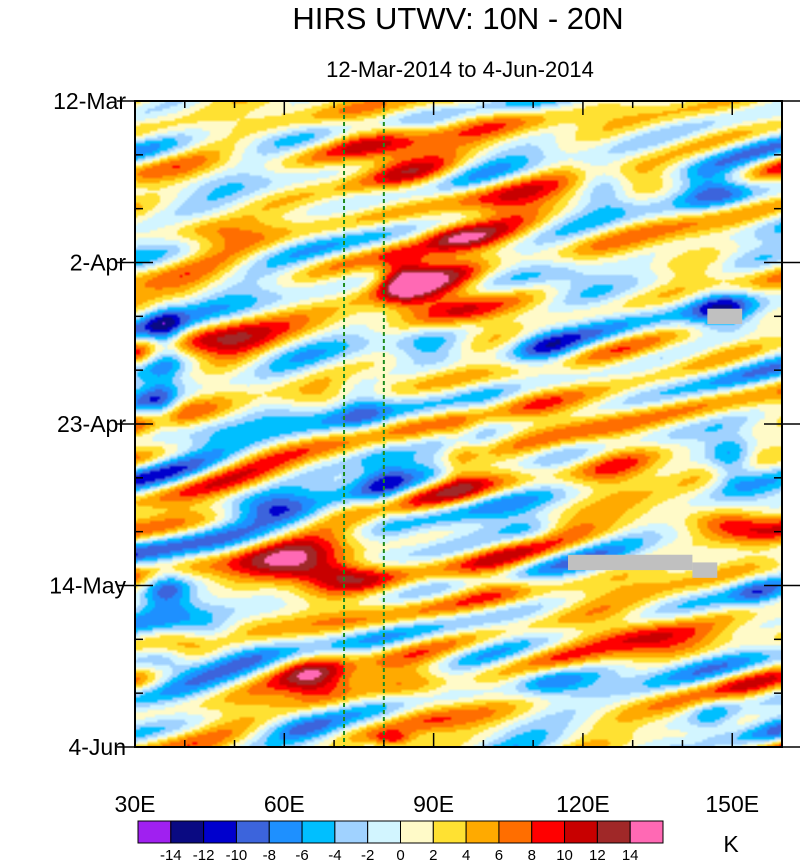 This screenshot has width=802, height=863. I want to click on y-tick-label-21: 2-Apr, so click(98, 263).